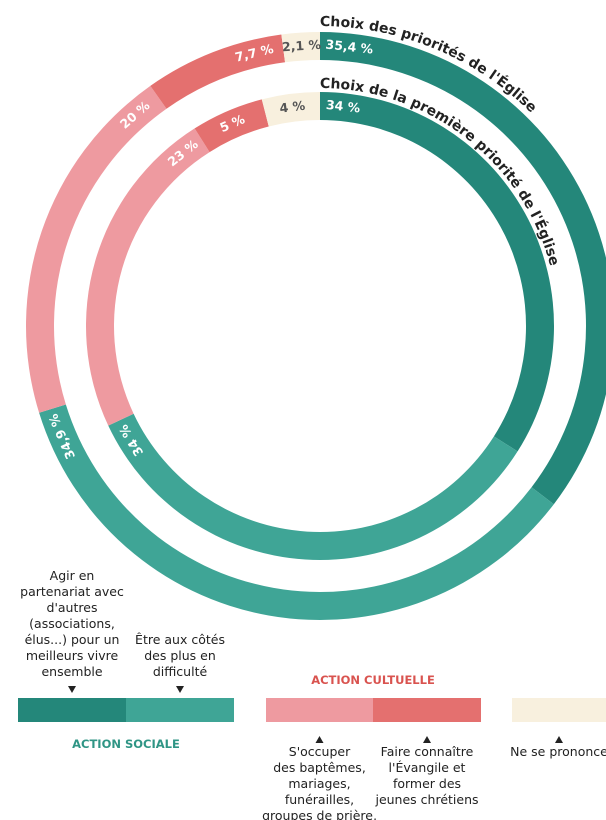 This screenshot has height=820, width=606. I want to click on legend-label: jeunes chrétiens, so click(426, 799).